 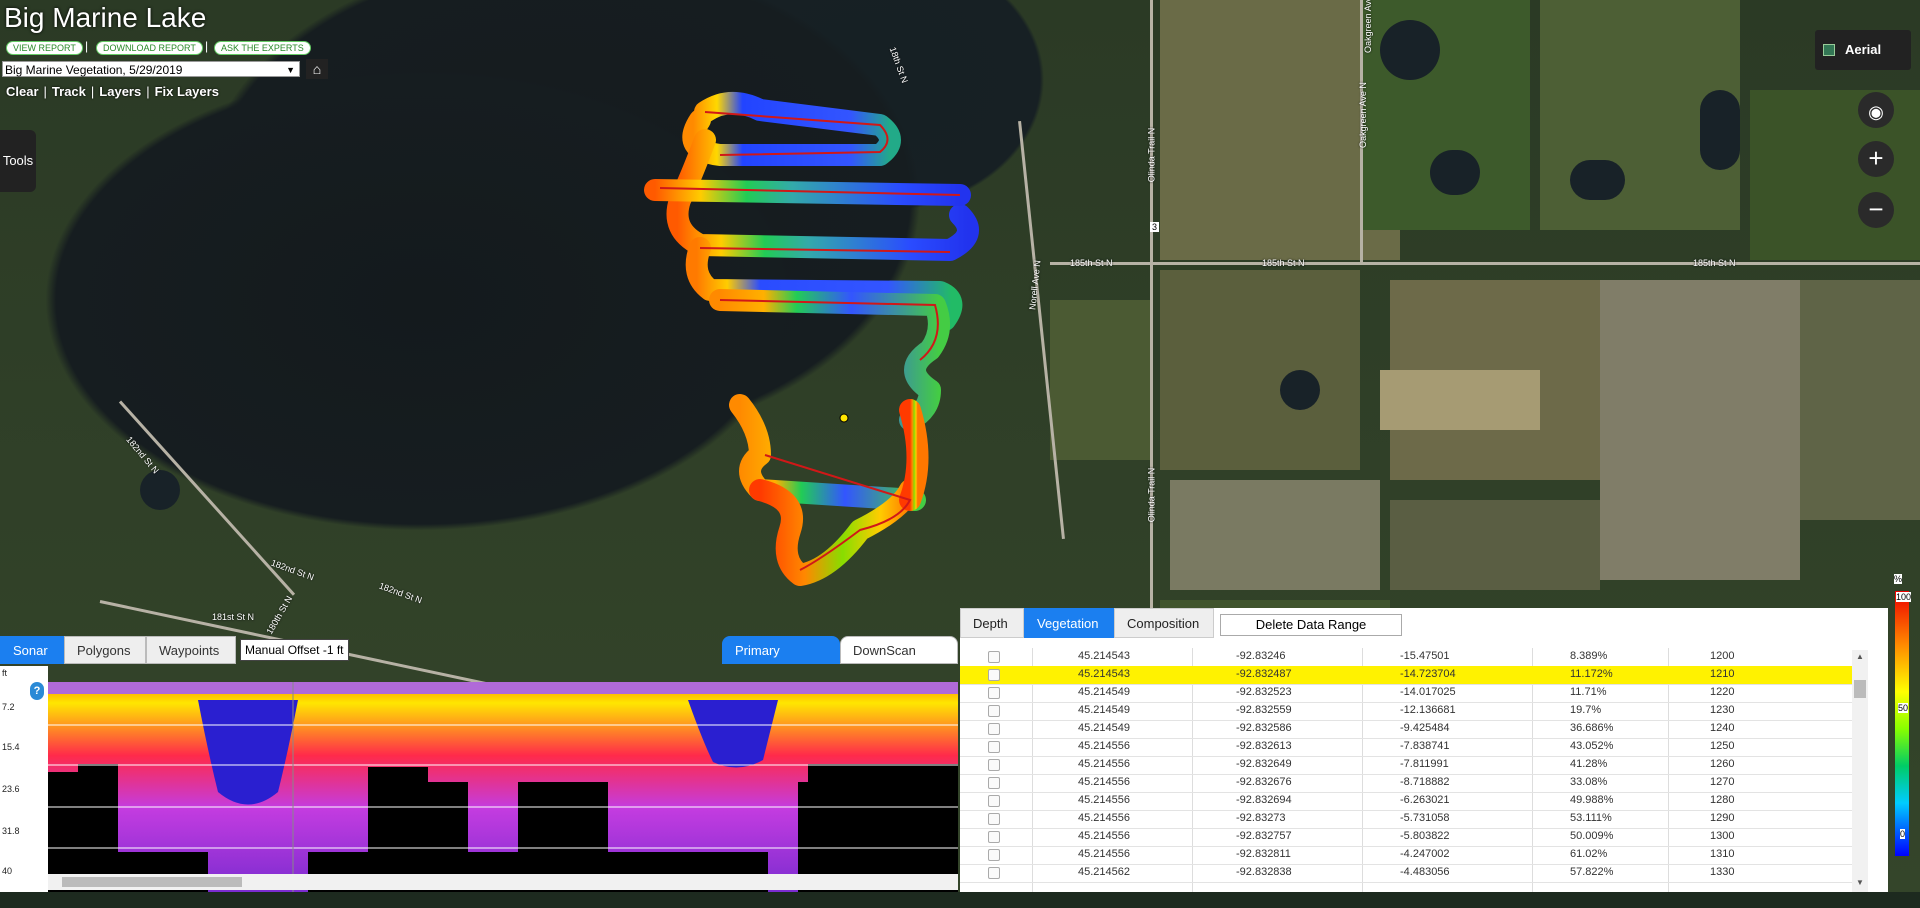 I want to click on tab-vegetation: Vegetation, so click(x=1069, y=623).